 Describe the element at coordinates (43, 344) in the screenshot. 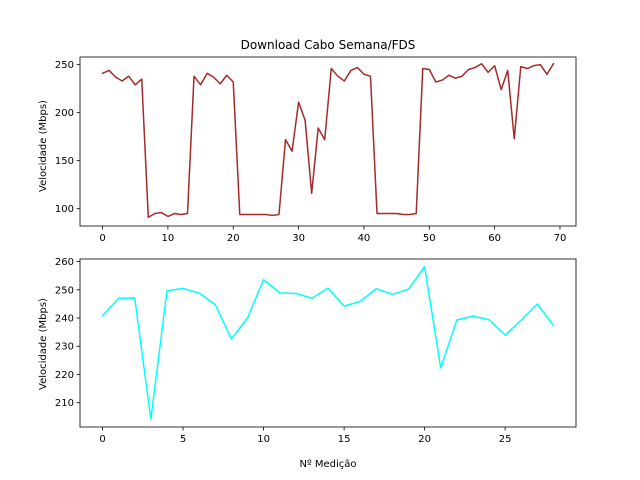

I see `y-axis-label-bottom: Velocidade (Mbps)` at that location.